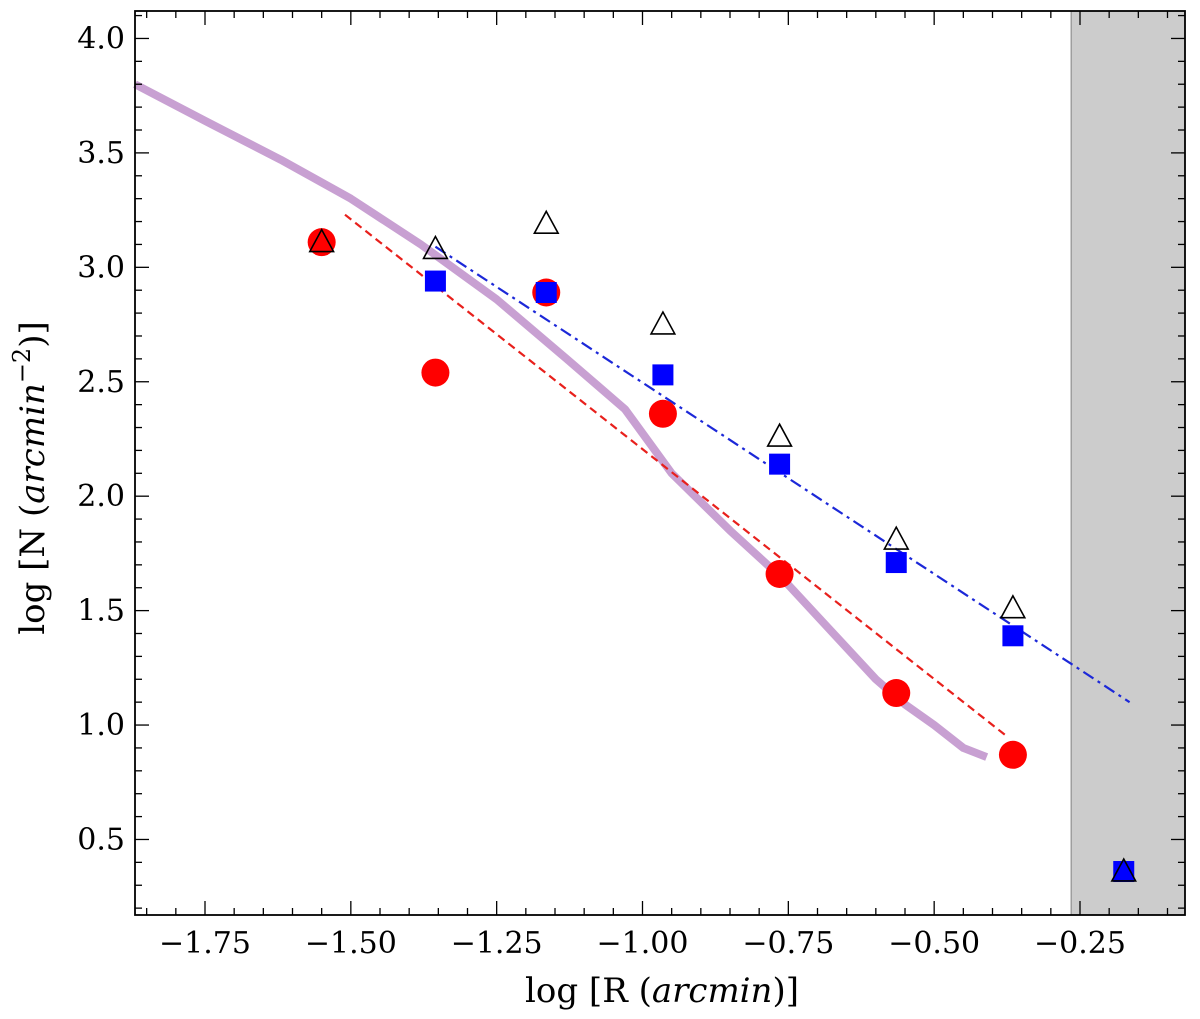 The height and width of the screenshot is (1019, 1200). Describe the element at coordinates (497, 943) in the screenshot. I see `x-tick-label: −1.25` at that location.